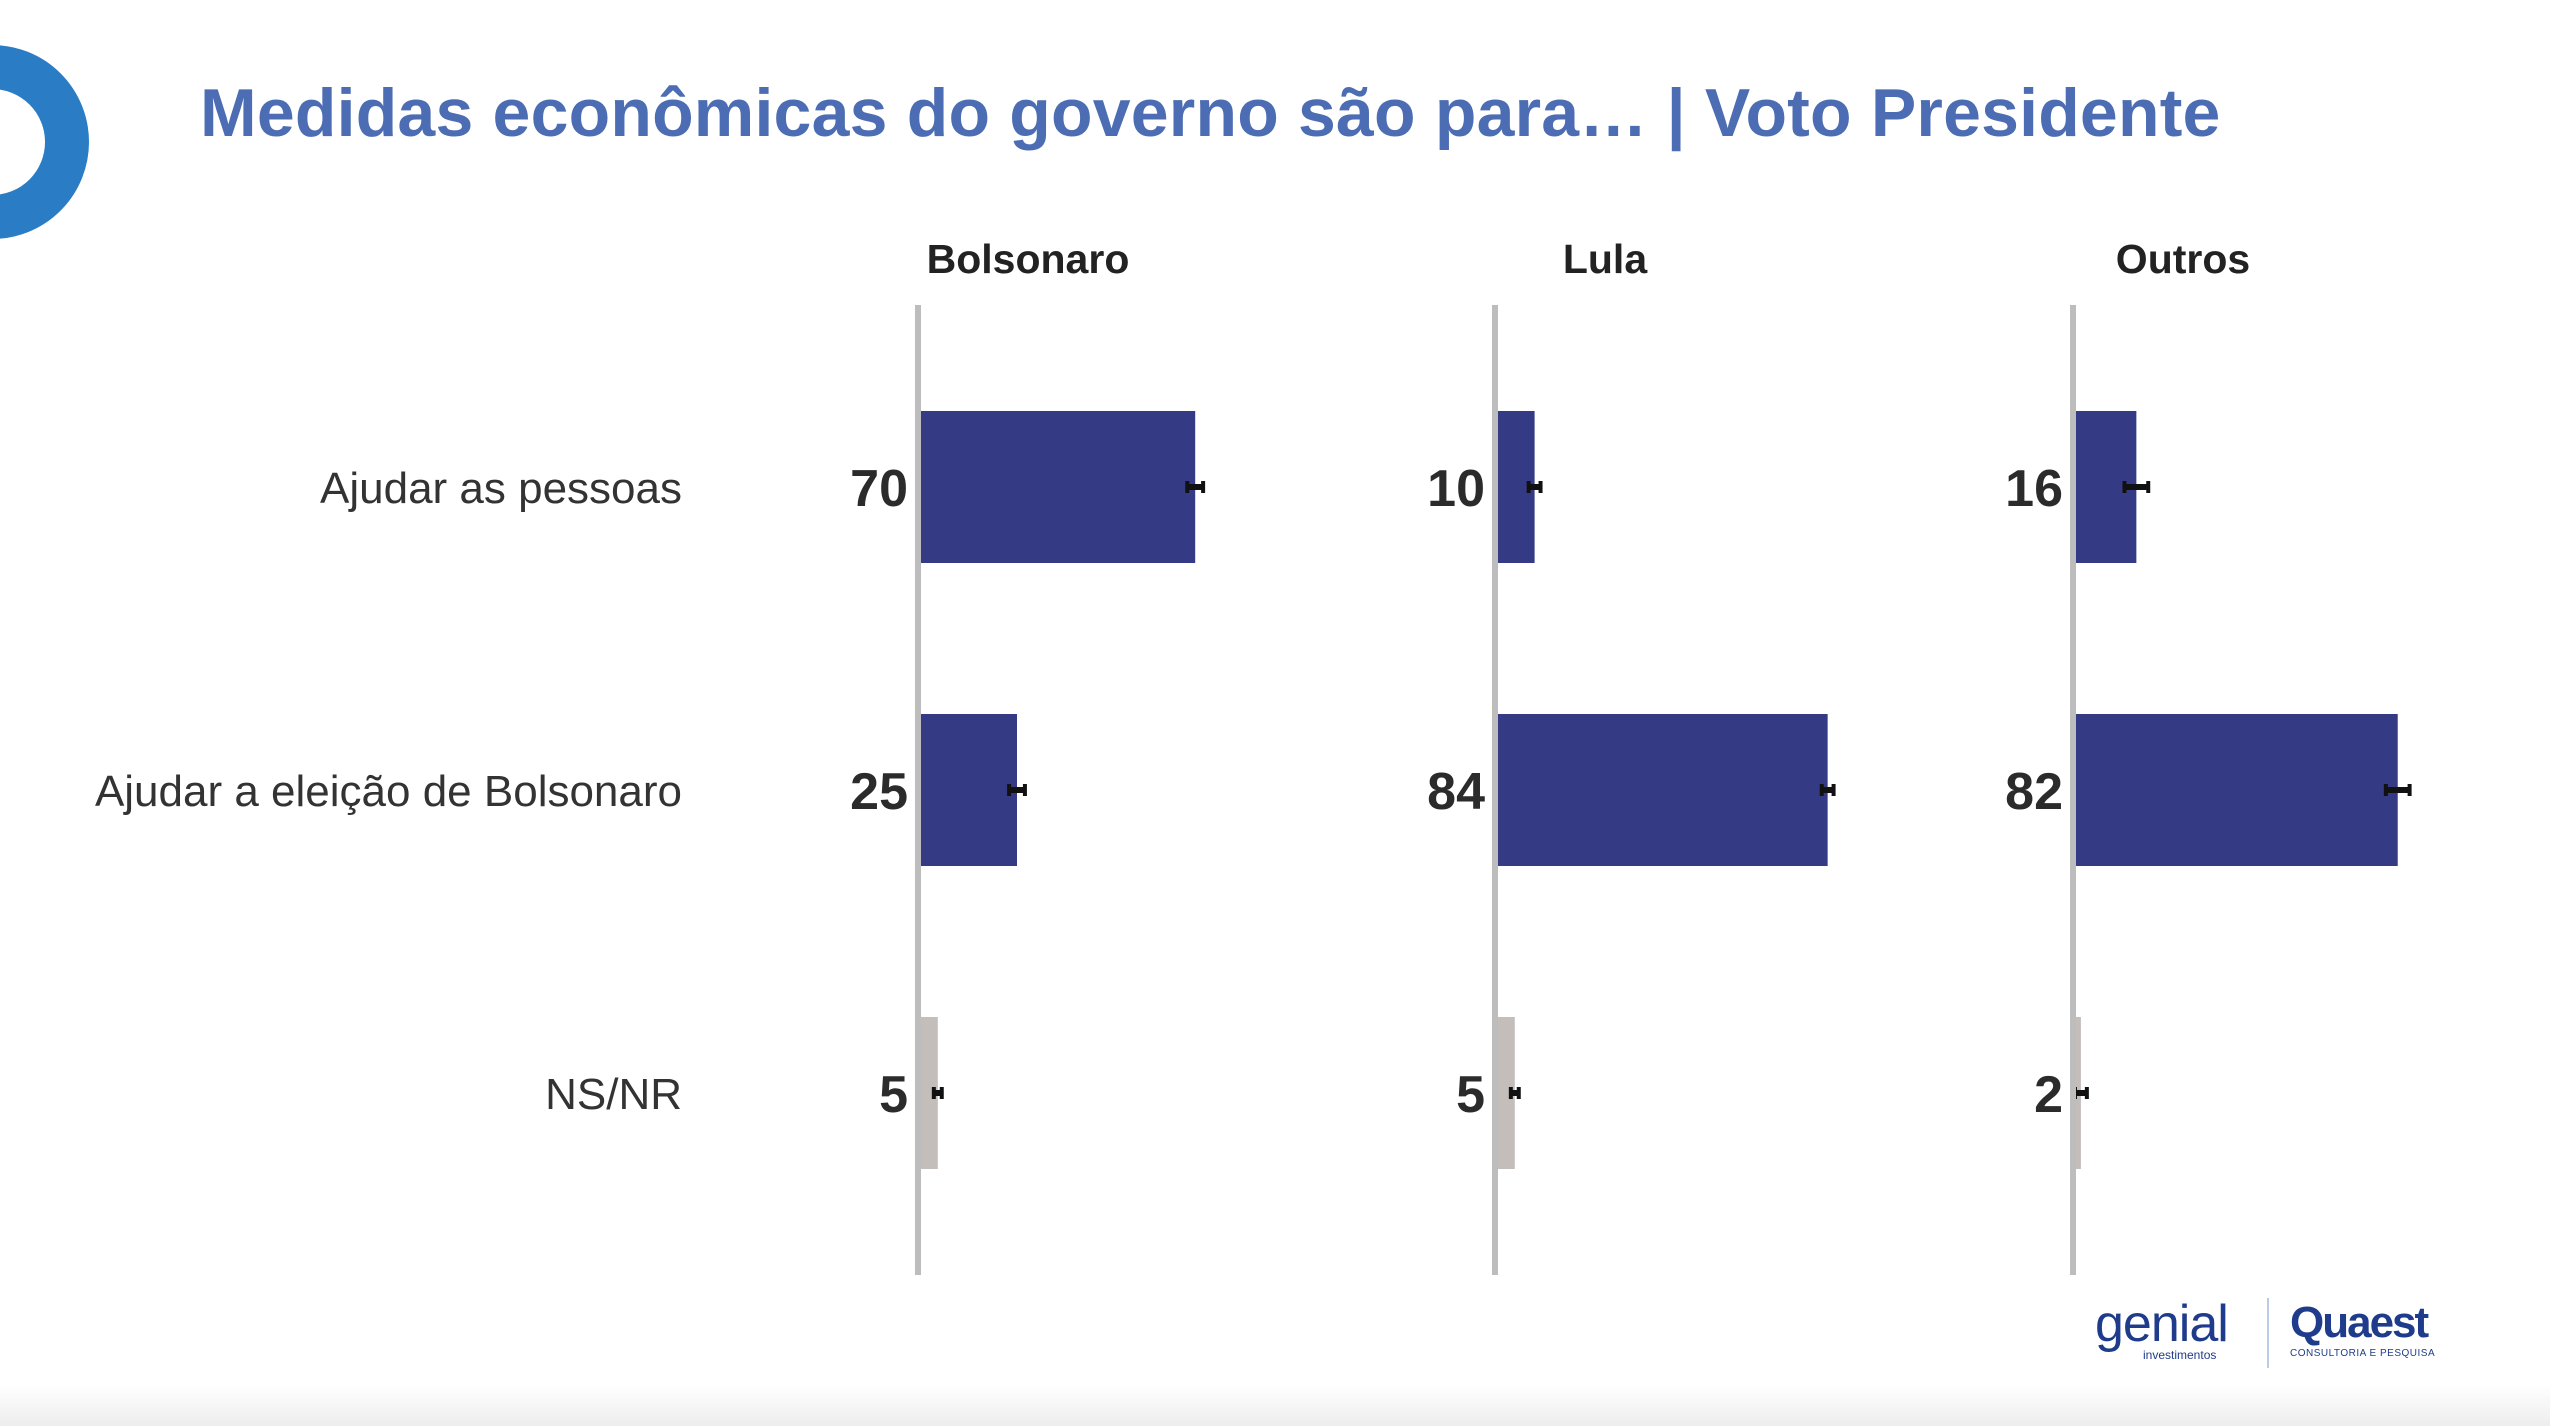 The width and height of the screenshot is (2550, 1426). What do you see at coordinates (2034, 489) in the screenshot?
I see `data-label: 16` at bounding box center [2034, 489].